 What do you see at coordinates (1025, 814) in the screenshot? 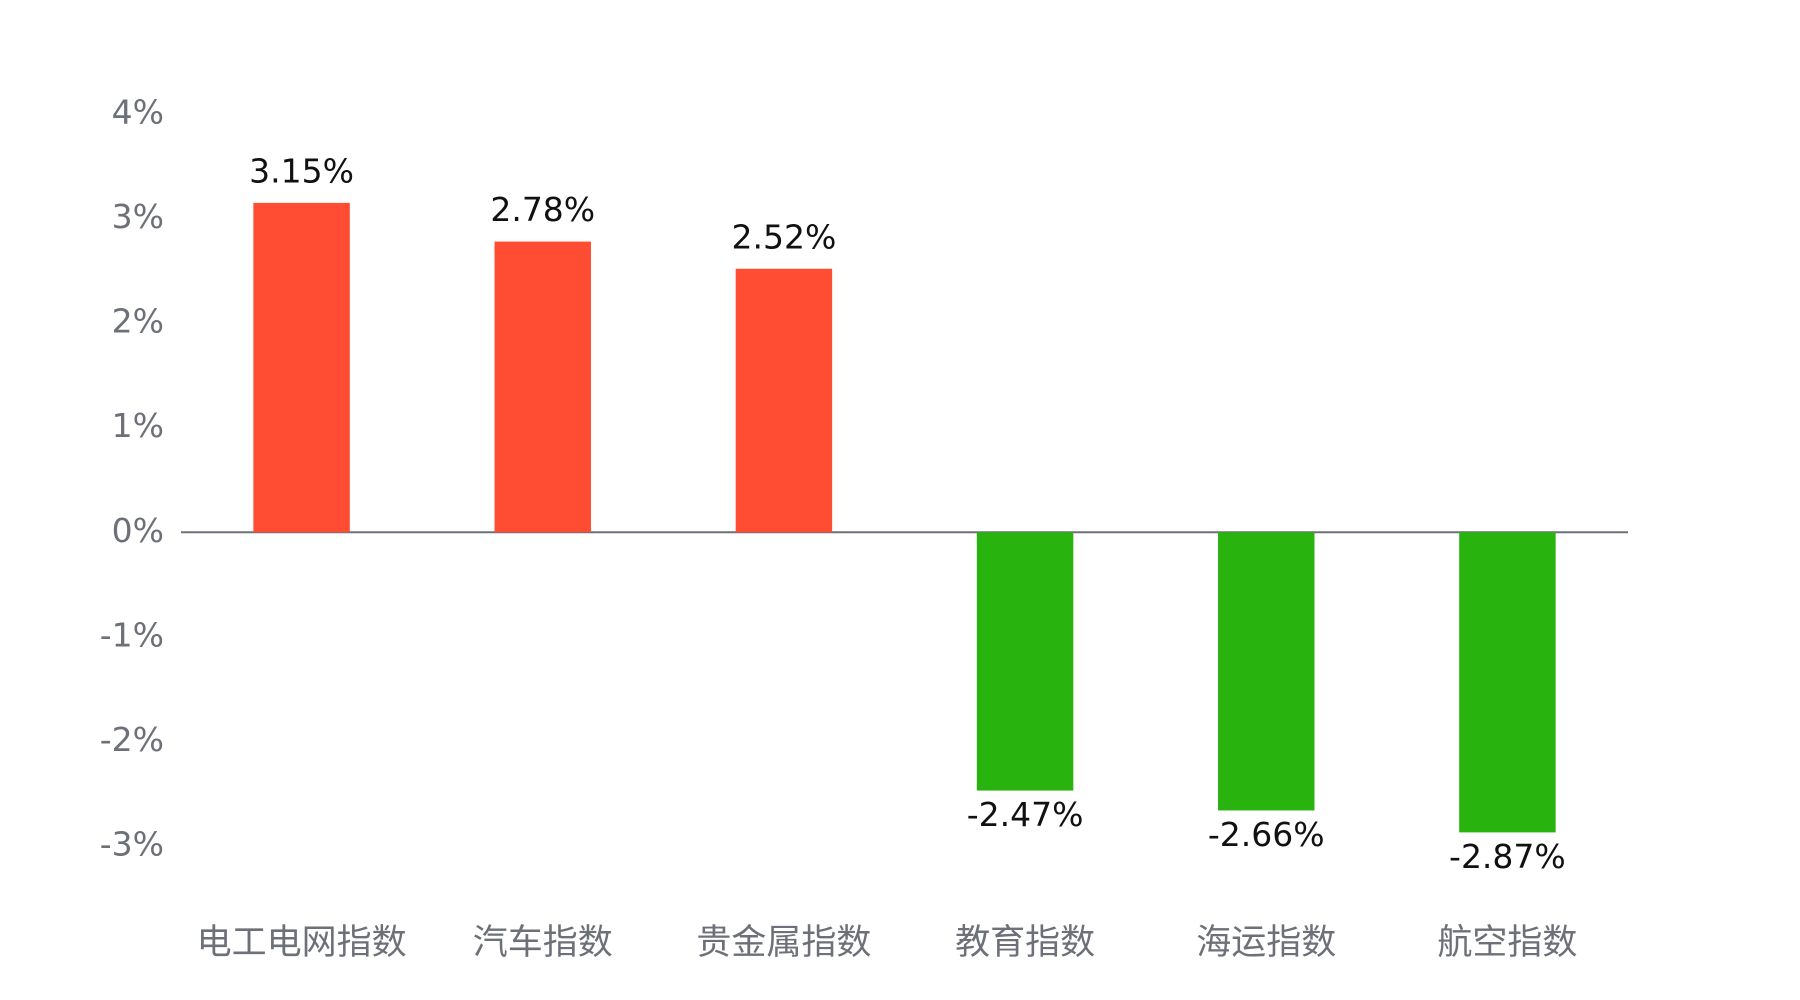
I see `value-label: -2.47%` at bounding box center [1025, 814].